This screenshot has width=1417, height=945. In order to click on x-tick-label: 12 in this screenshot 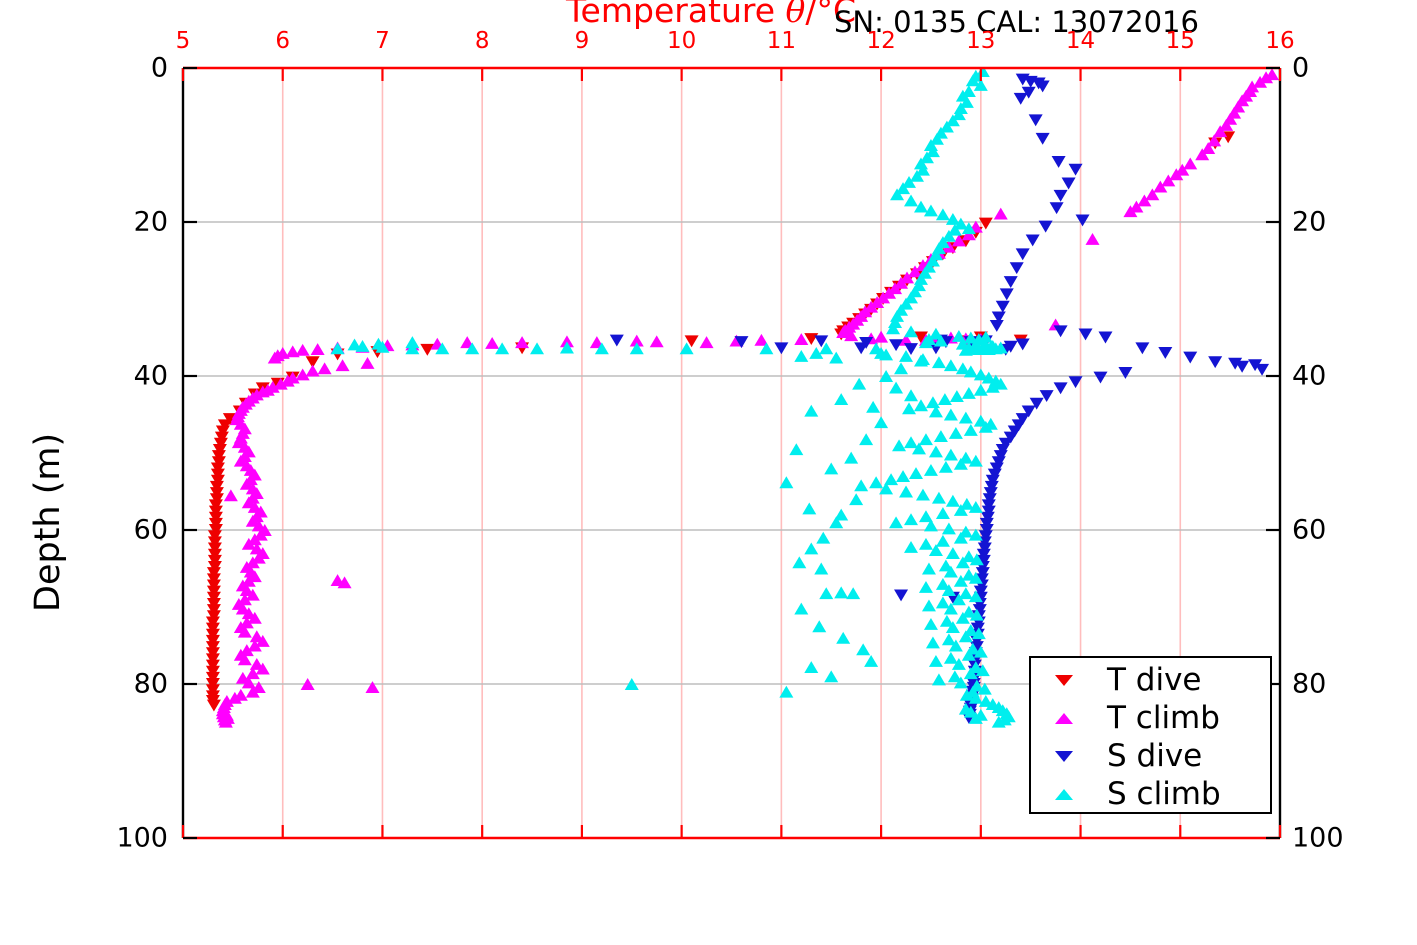, I will do `click(881, 41)`.